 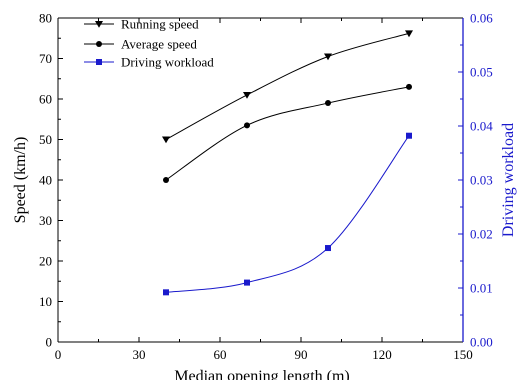 What do you see at coordinates (481, 342) in the screenshot?
I see `y2-tick-label: 0.00` at bounding box center [481, 342].